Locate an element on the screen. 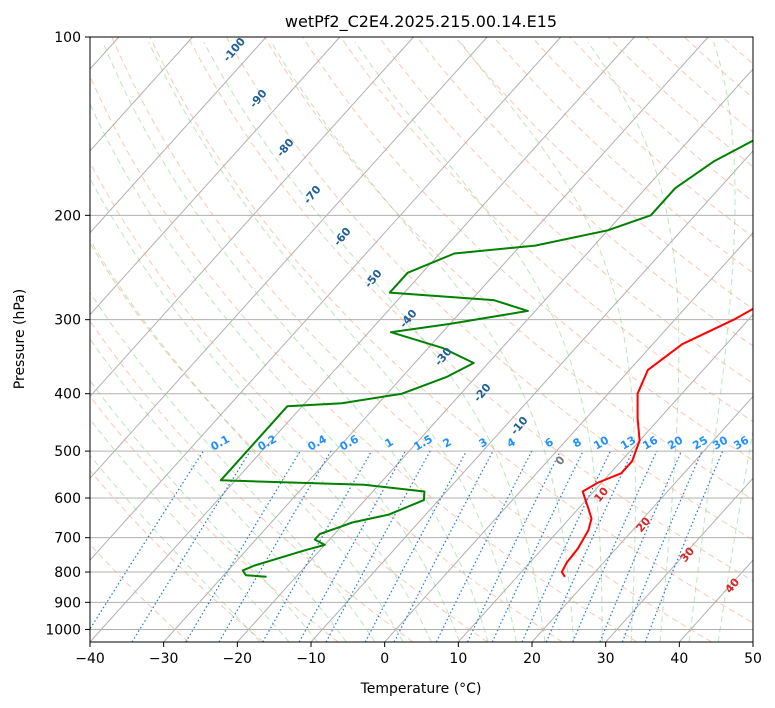 The image size is (775, 708). x-tick-label: −20 is located at coordinates (238, 659).